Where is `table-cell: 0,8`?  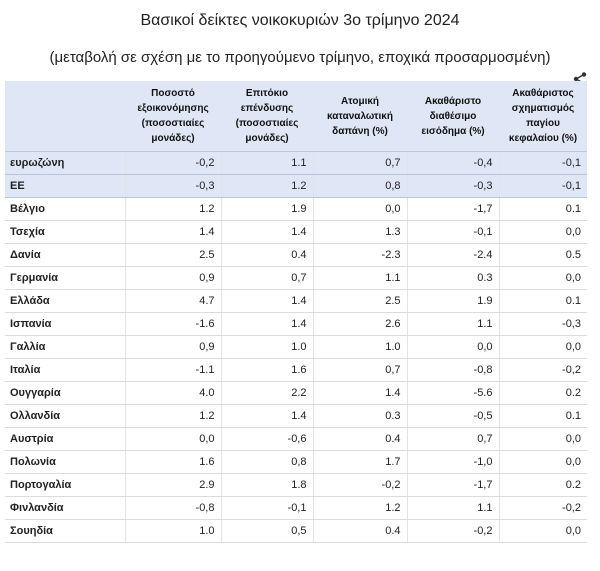
table-cell: 0,8 is located at coordinates (359, 186).